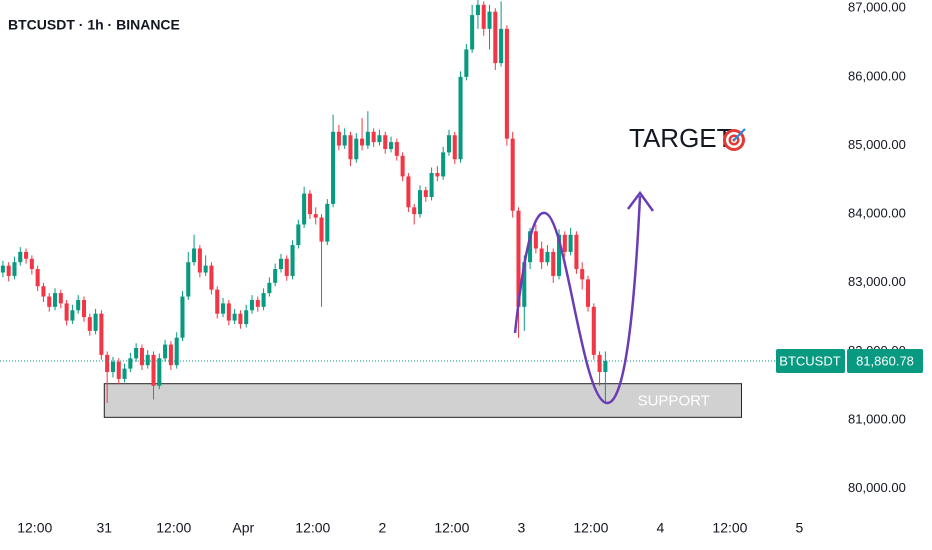 The height and width of the screenshot is (550, 932). Describe the element at coordinates (877, 213) in the screenshot. I see `y-tick-label: 84,000.00` at that location.